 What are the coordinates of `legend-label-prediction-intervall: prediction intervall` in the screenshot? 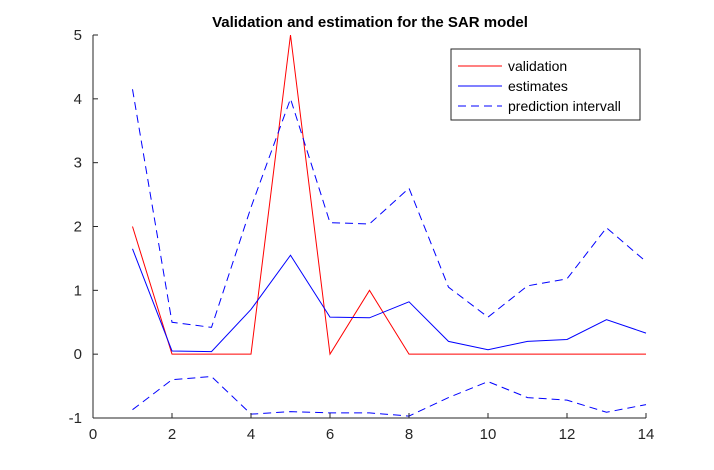 It's located at (564, 106).